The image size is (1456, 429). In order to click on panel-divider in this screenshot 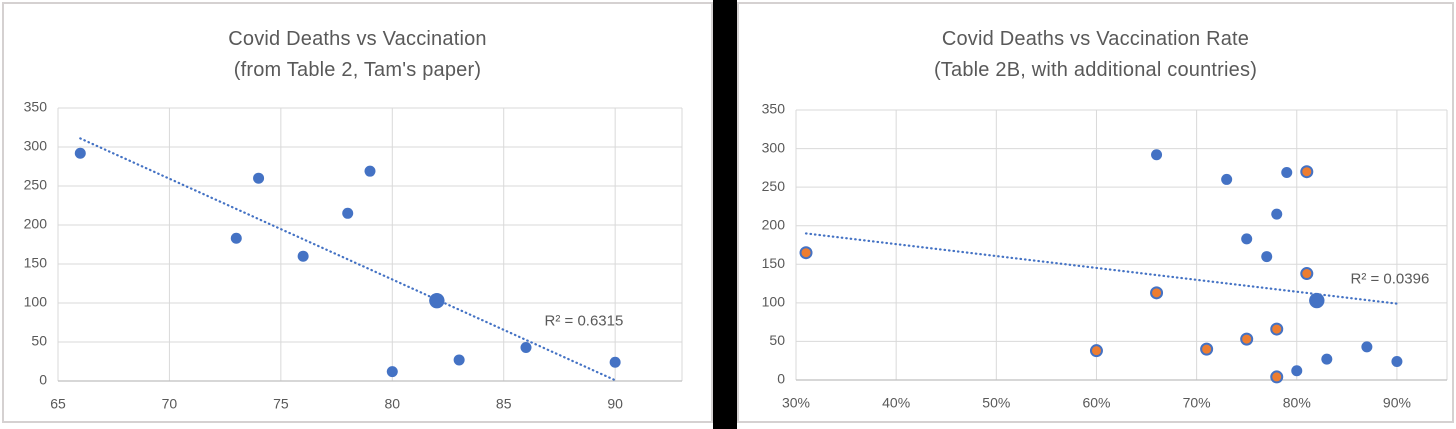, I will do `click(725, 214)`.